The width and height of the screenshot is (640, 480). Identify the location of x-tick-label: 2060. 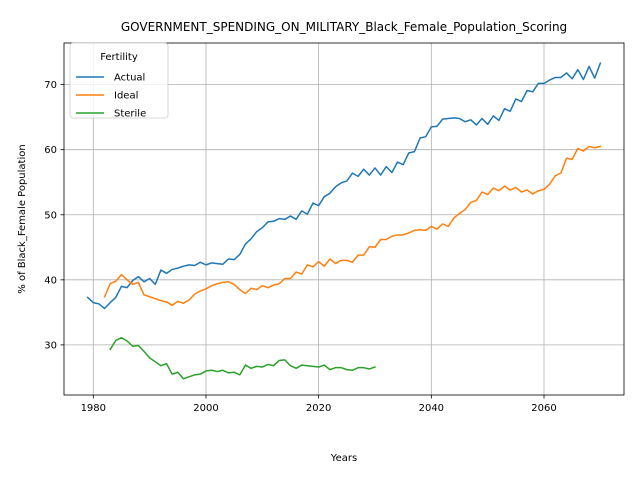
(543, 408).